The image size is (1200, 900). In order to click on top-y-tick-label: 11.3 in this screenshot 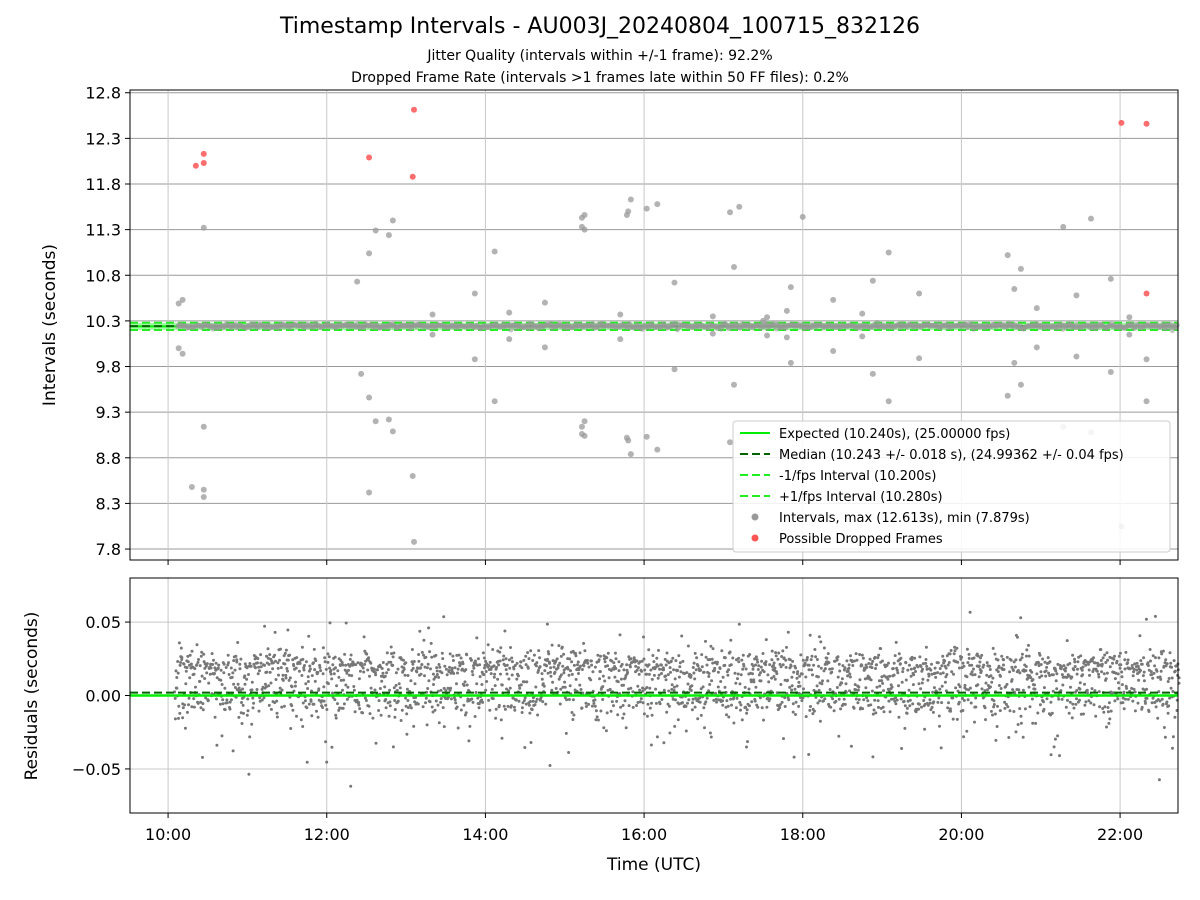, I will do `click(103, 230)`.